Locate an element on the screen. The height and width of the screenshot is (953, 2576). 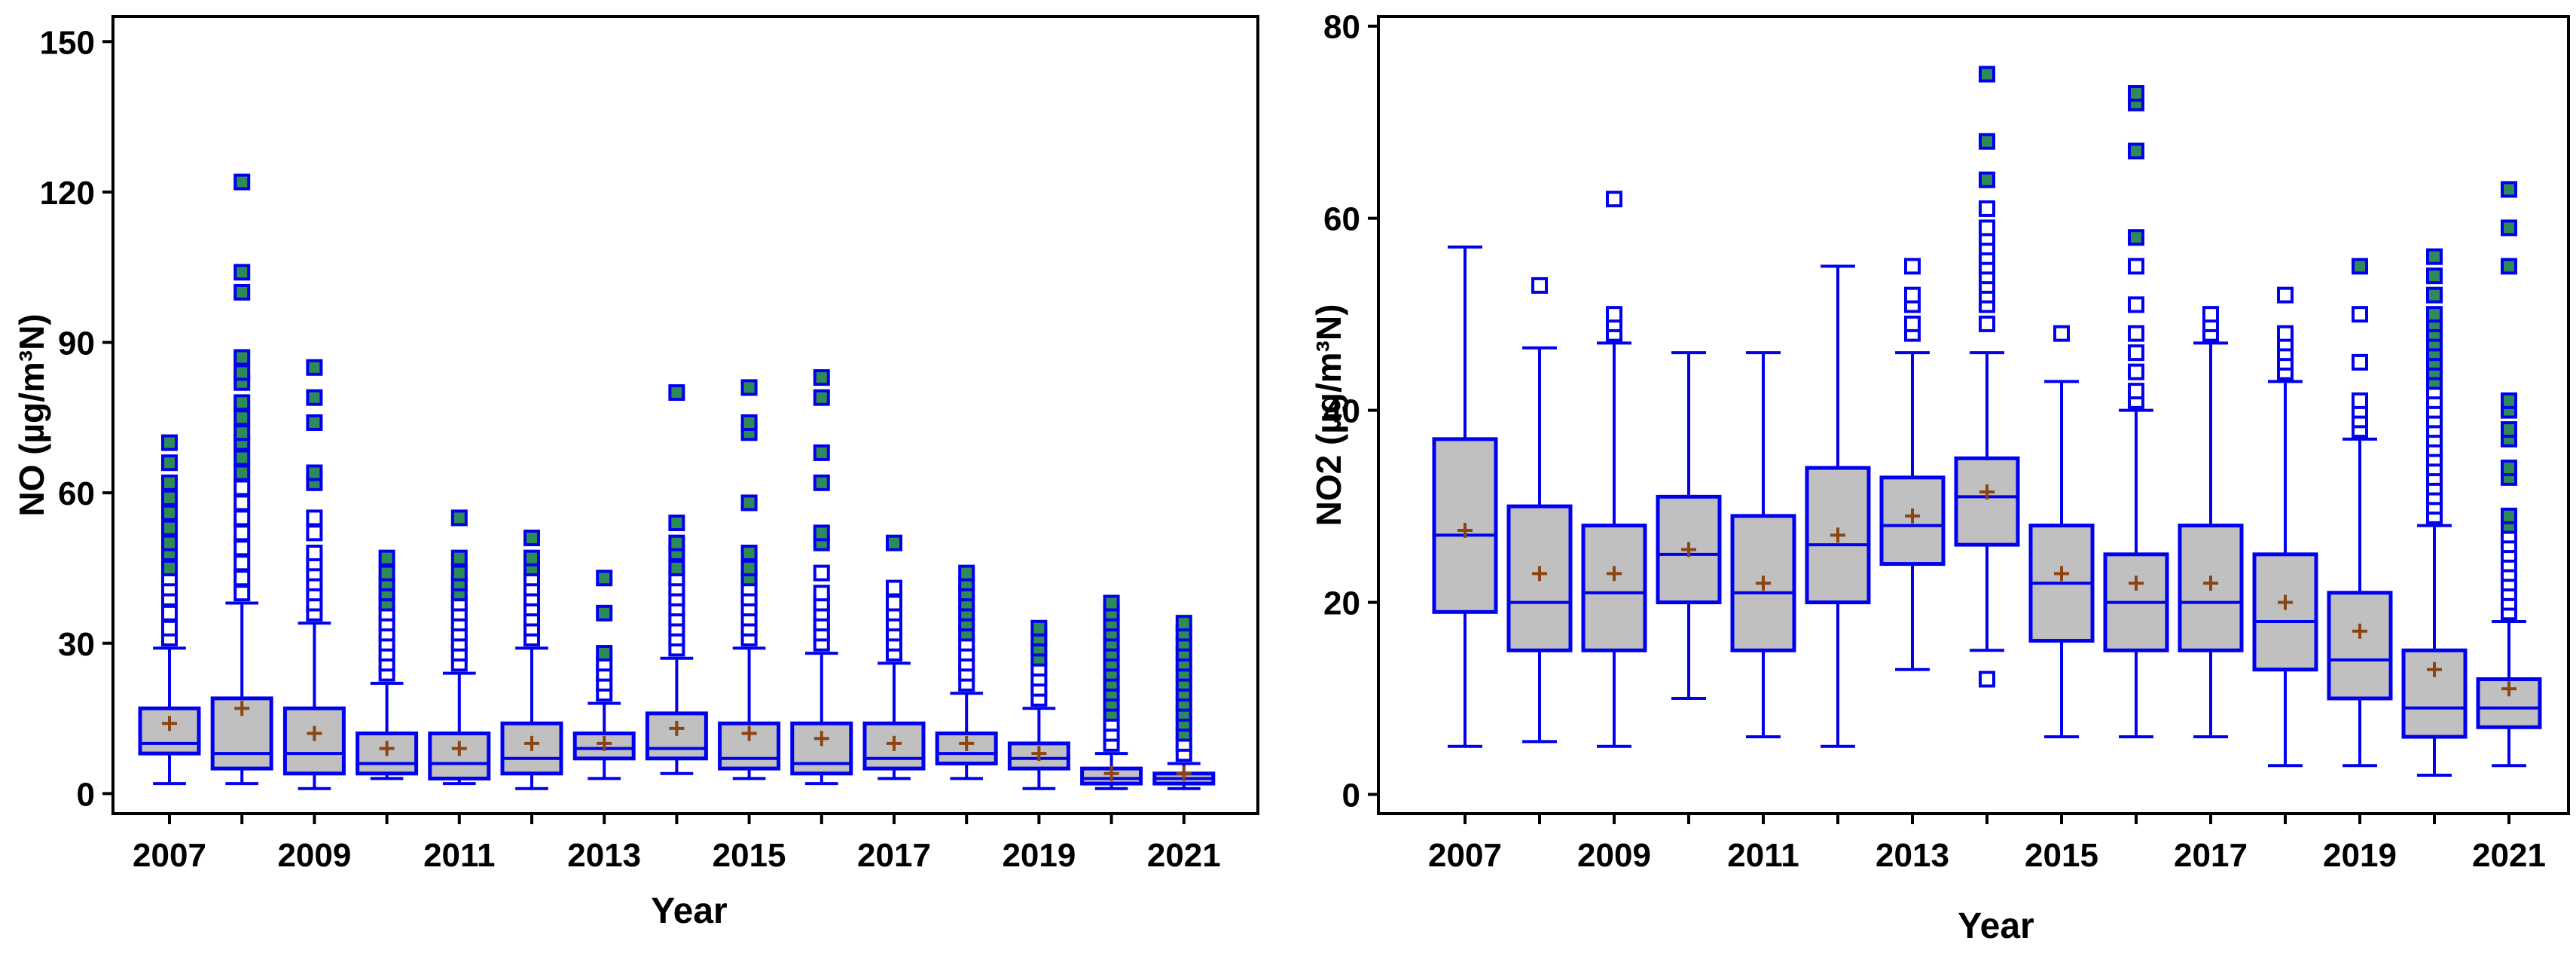
no-x-axis-label: Year is located at coordinates (689, 911).